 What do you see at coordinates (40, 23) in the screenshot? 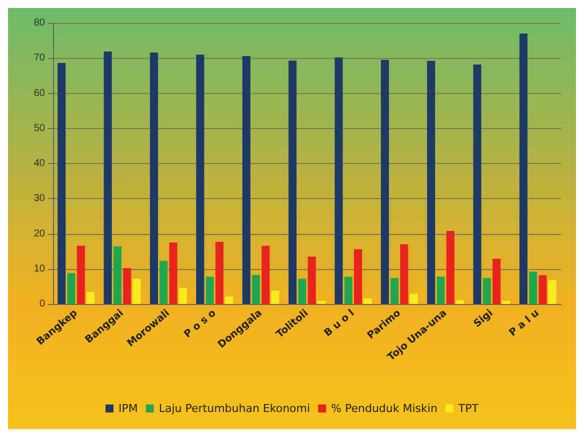
I see `y-tick-label: 80` at bounding box center [40, 23].